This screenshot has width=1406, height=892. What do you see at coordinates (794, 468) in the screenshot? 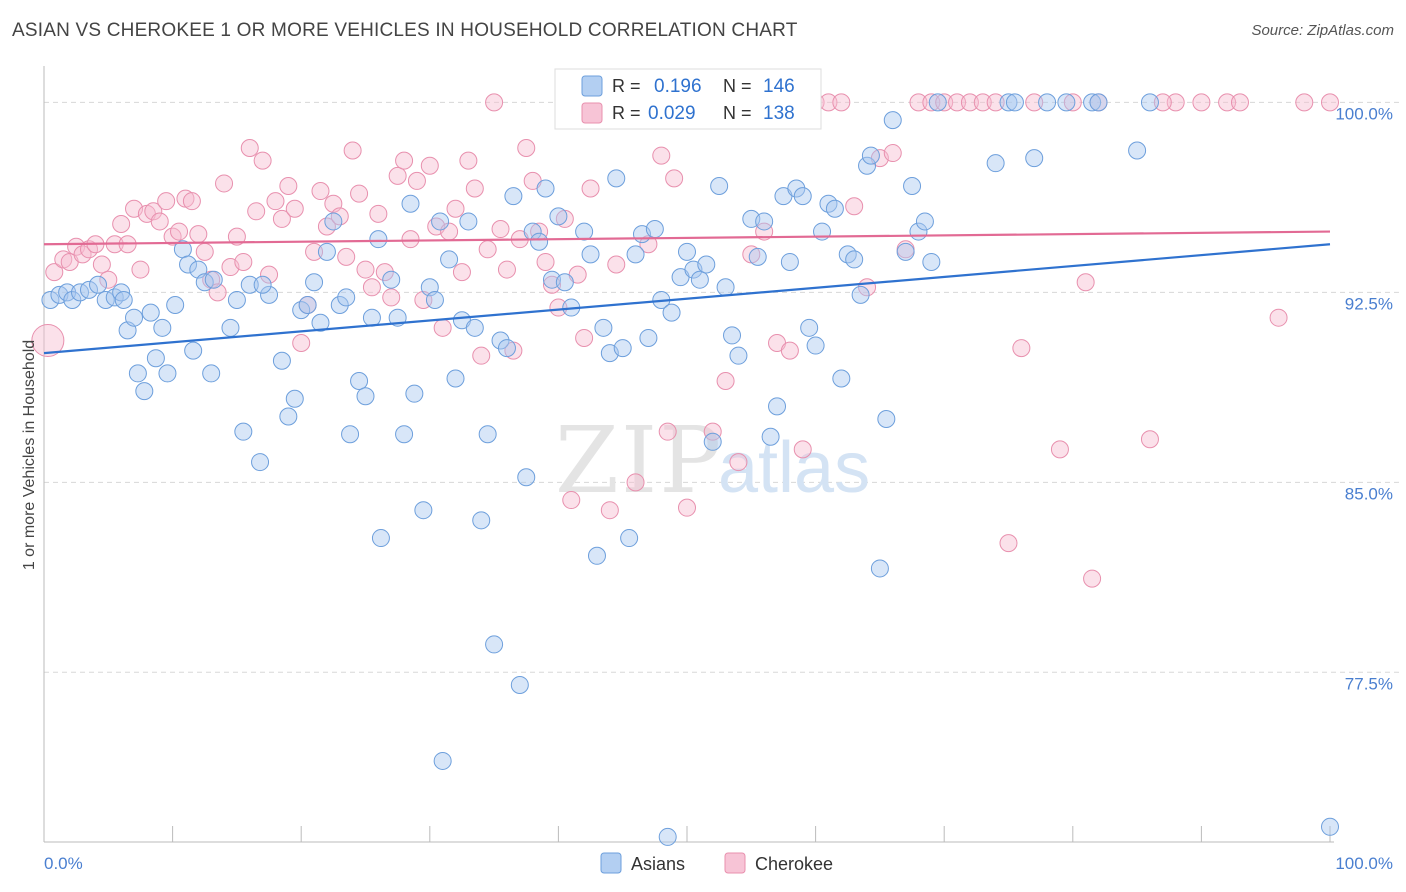
I see `watermark-atlas: atlas` at bounding box center [794, 468].